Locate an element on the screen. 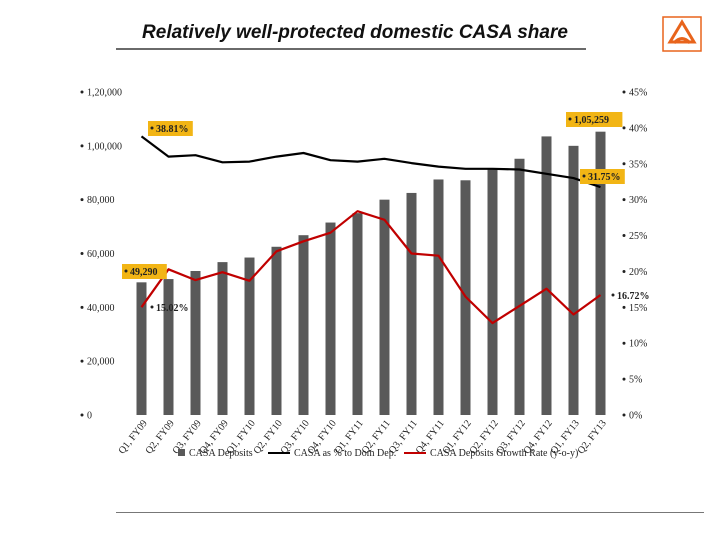  left-tick-label: 20,000 is located at coordinates (101, 362).